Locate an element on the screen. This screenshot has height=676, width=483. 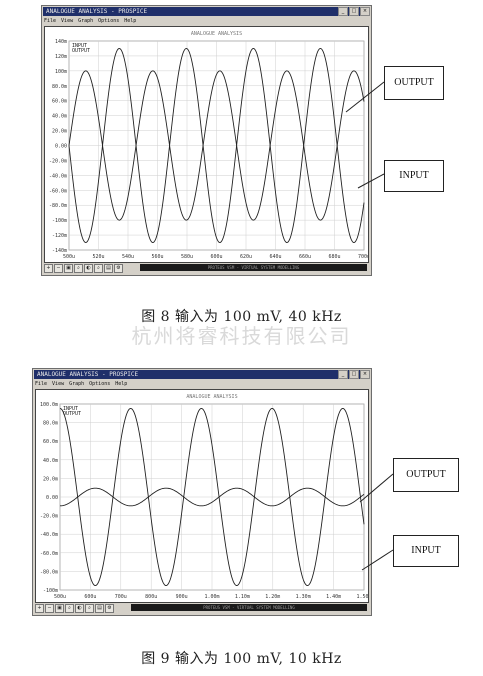
output-callout-fig9: OUTPUT is located at coordinates (426, 475).